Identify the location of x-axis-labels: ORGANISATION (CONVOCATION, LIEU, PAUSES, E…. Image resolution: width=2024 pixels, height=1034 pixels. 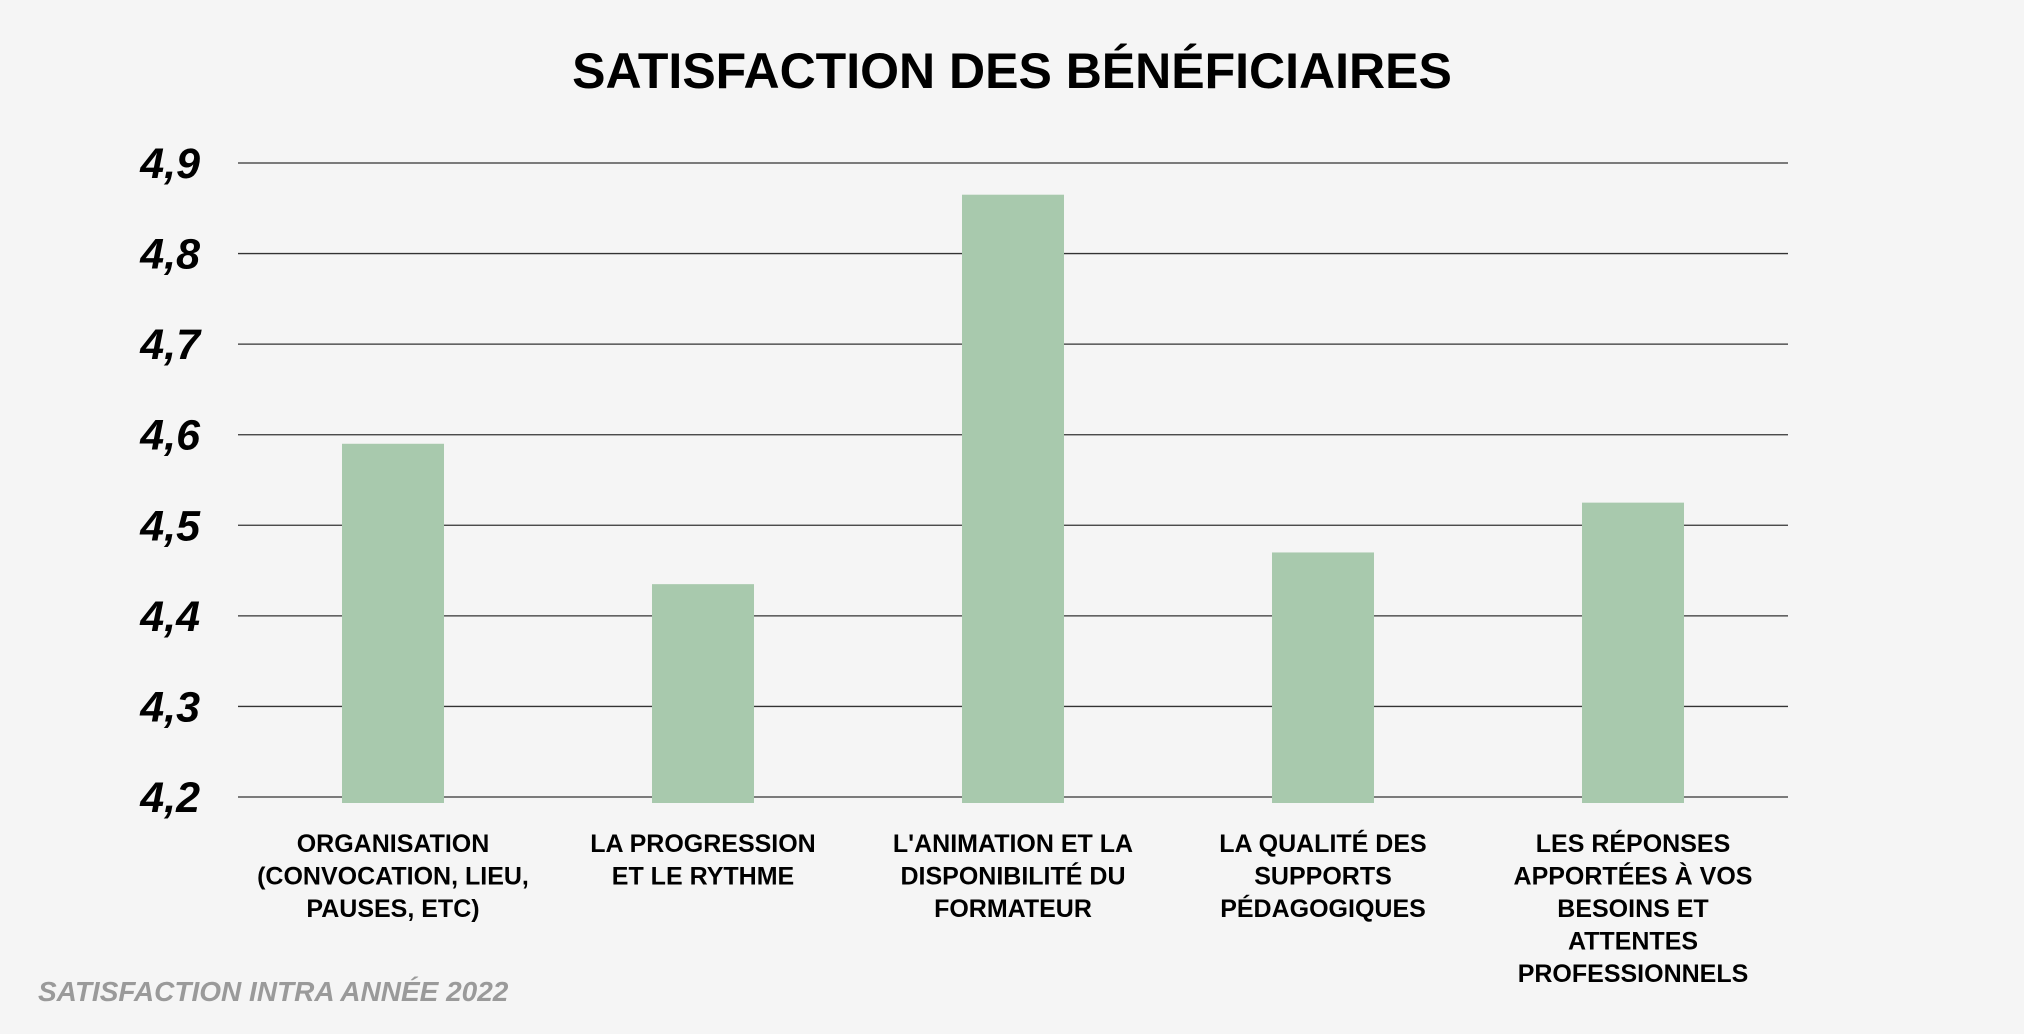
(1004, 908).